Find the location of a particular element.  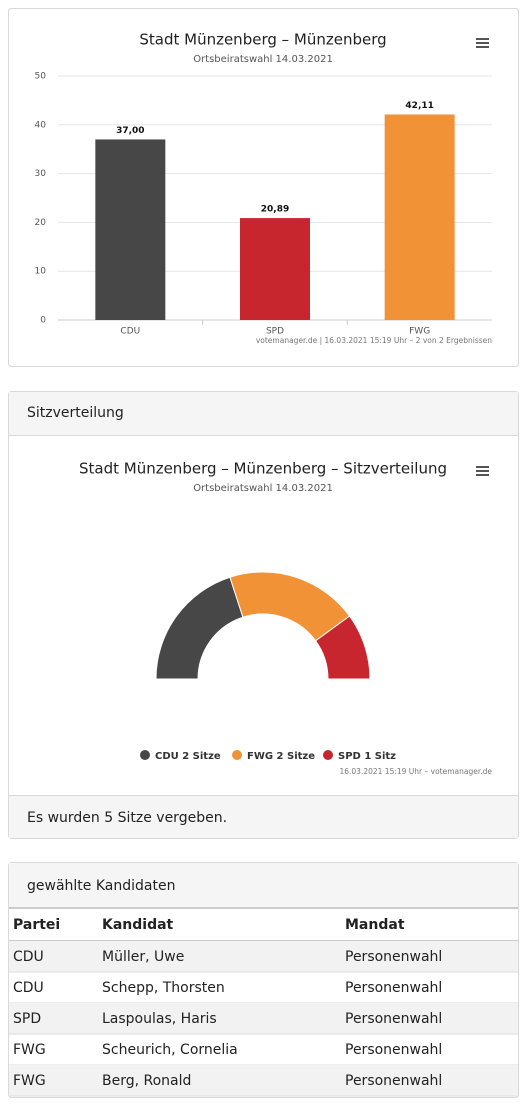

table-header: Kandidat is located at coordinates (138, 925).